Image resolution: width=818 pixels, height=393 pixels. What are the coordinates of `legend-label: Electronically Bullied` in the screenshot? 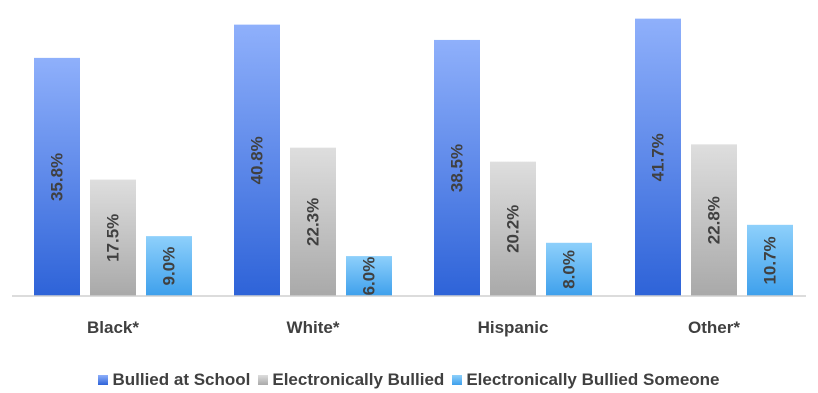 It's located at (358, 379).